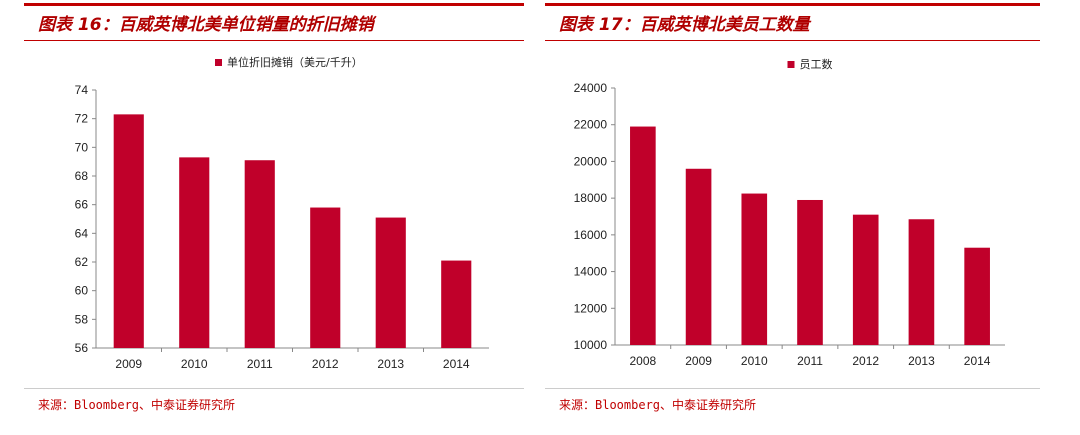 The height and width of the screenshot is (435, 1080). Describe the element at coordinates (591, 235) in the screenshot. I see `y-tick-label: 16000` at that location.